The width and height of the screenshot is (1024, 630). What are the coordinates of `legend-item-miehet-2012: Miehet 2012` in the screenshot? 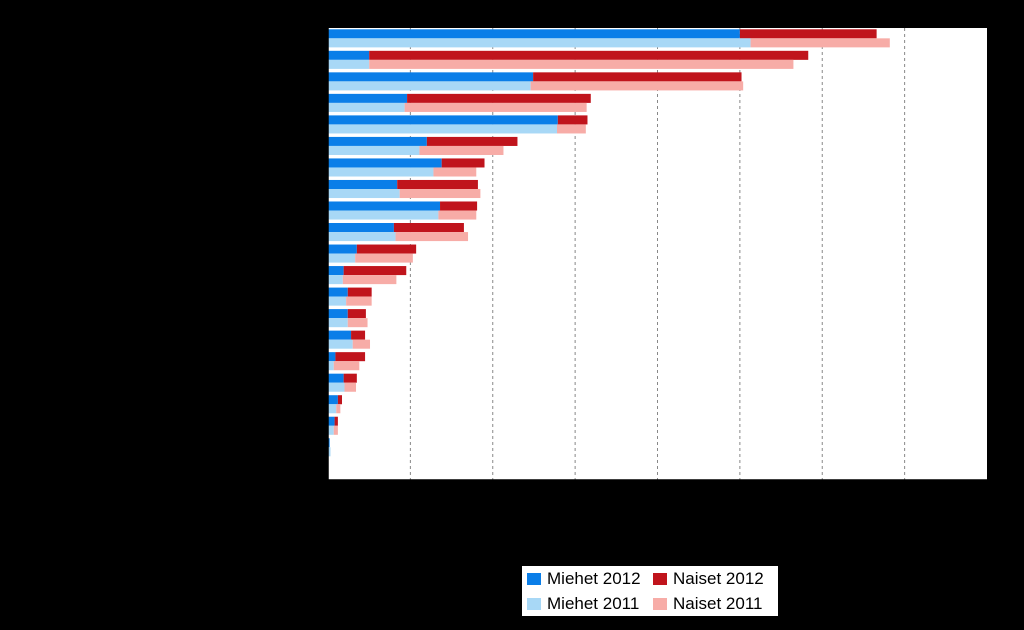 It's located at (584, 579).